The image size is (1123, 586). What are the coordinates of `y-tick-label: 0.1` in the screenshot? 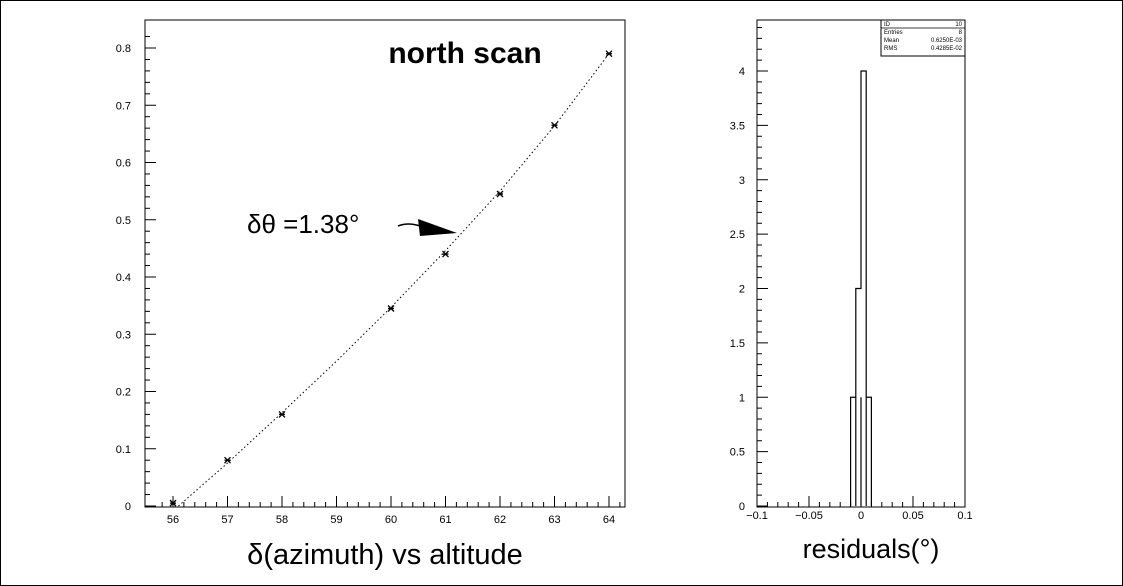 It's located at (123, 450).